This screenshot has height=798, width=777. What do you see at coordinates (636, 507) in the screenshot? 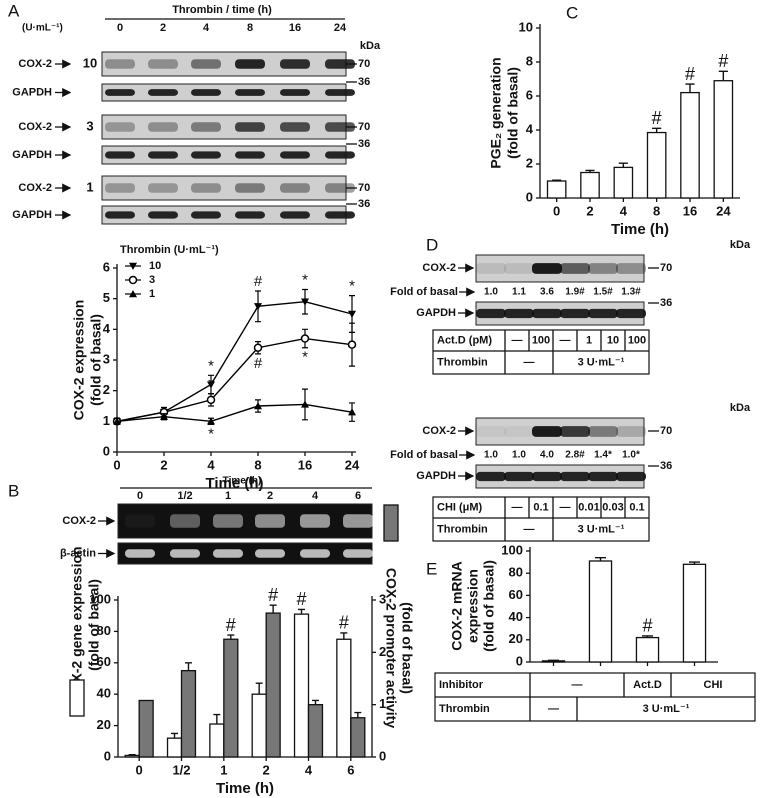
I see `table-cell: 0.1` at bounding box center [636, 507].